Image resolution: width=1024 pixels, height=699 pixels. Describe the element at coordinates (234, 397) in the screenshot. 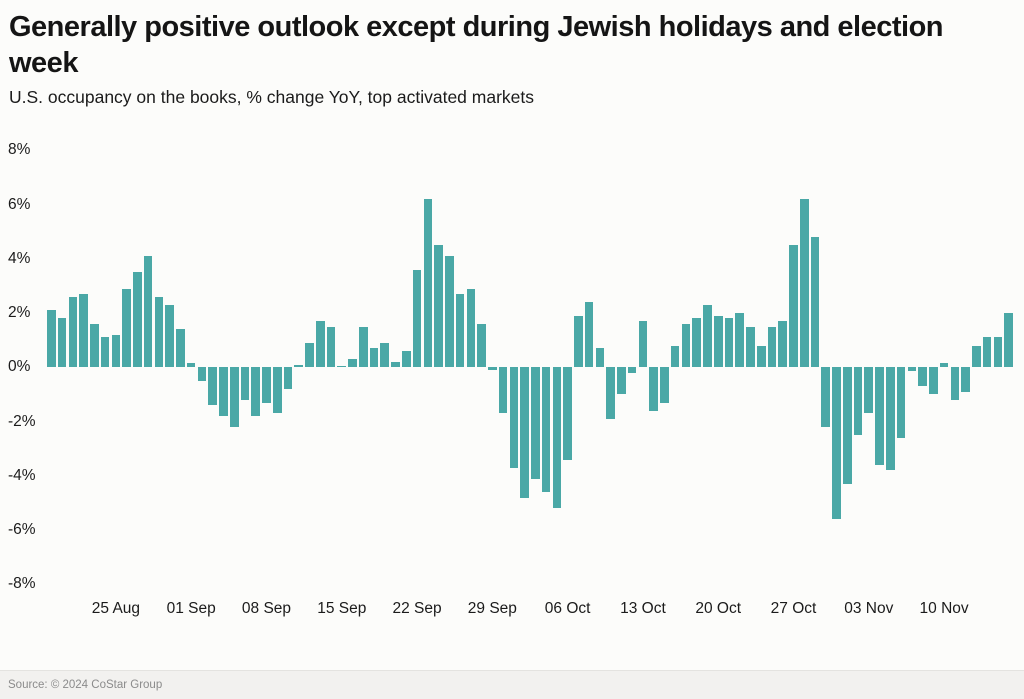

I see `bar-05-sep` at that location.